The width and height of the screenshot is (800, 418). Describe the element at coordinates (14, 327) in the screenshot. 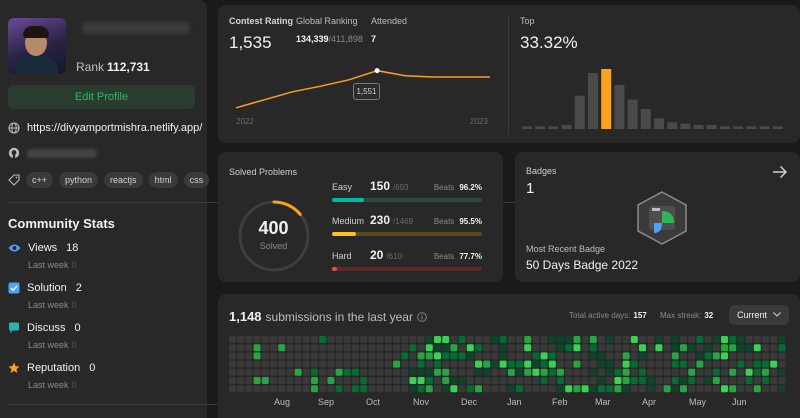

I see `chat-icon` at that location.